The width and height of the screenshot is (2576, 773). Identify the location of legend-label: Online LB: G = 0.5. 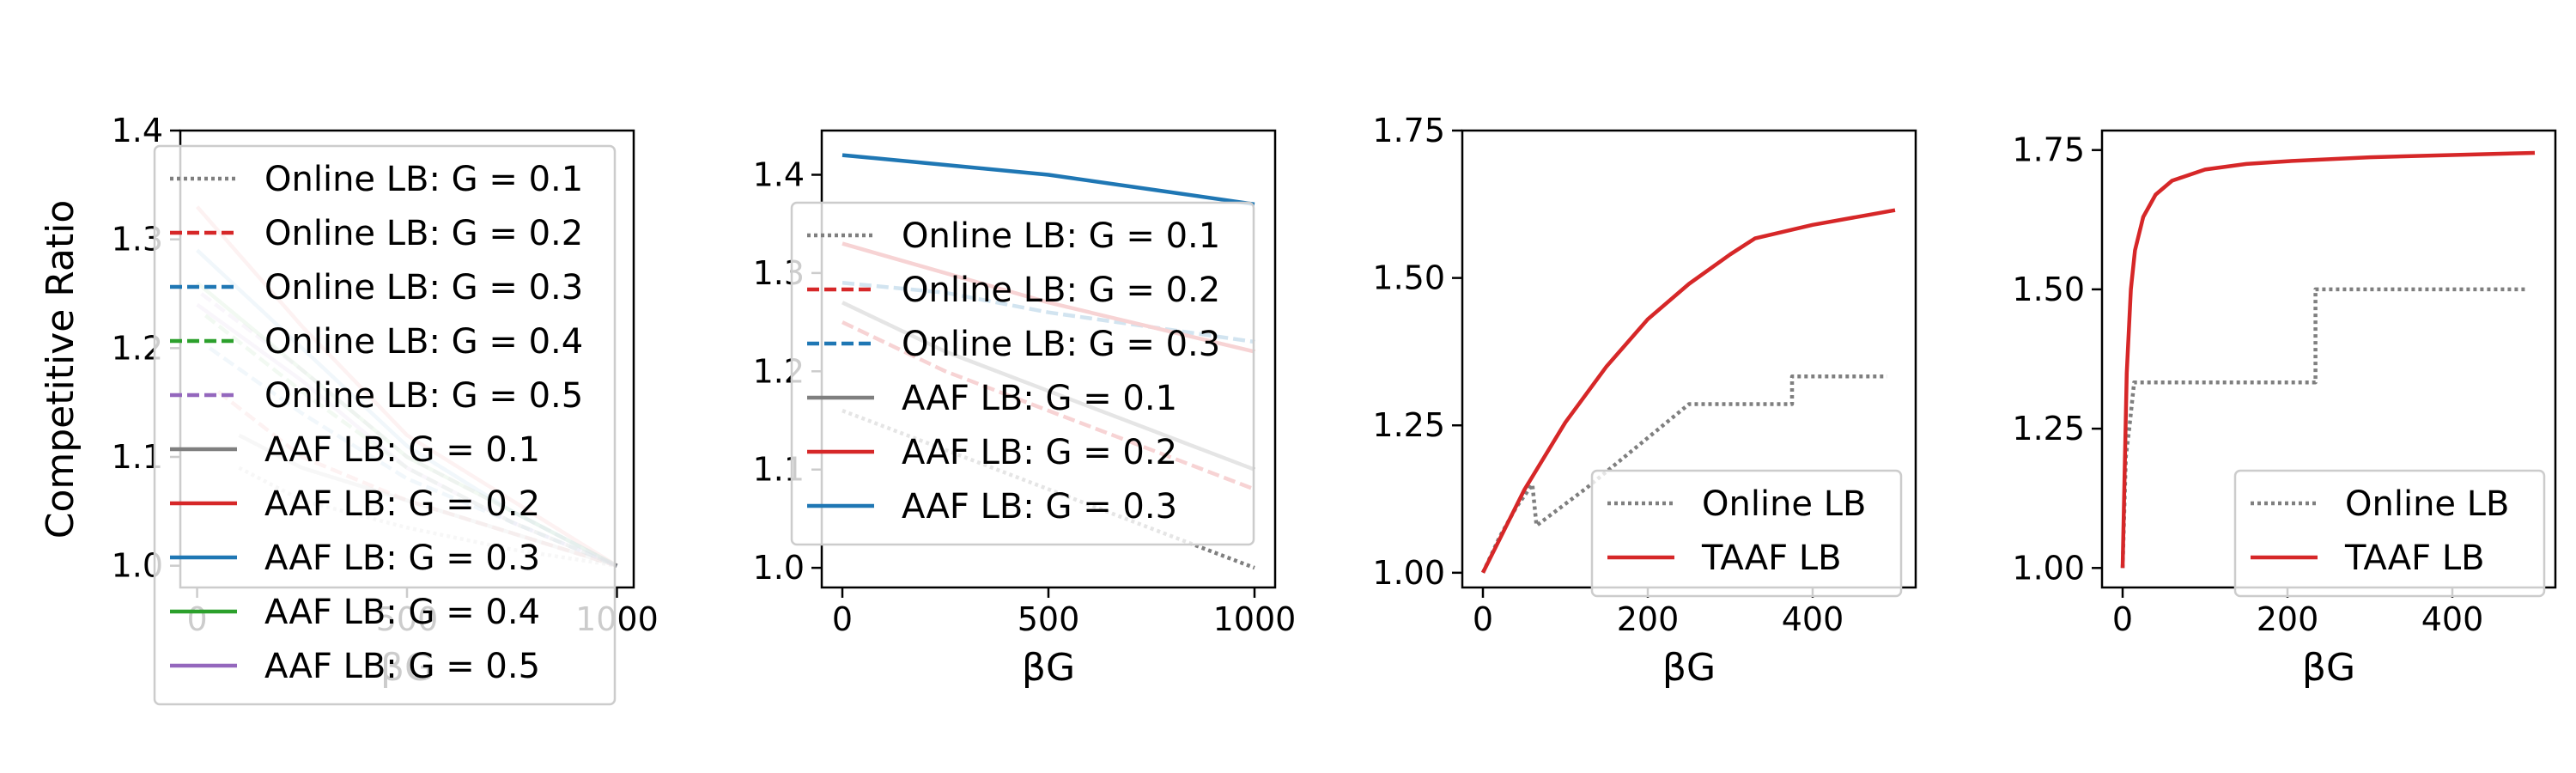
(423, 396).